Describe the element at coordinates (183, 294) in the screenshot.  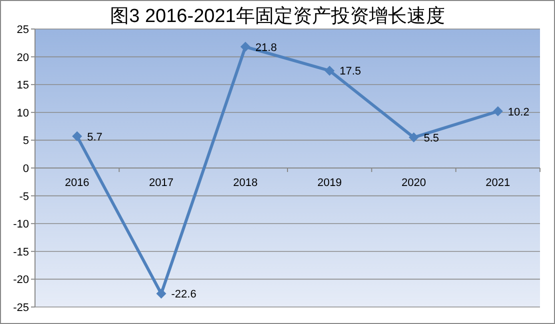
I see `data-label: -22.6` at that location.